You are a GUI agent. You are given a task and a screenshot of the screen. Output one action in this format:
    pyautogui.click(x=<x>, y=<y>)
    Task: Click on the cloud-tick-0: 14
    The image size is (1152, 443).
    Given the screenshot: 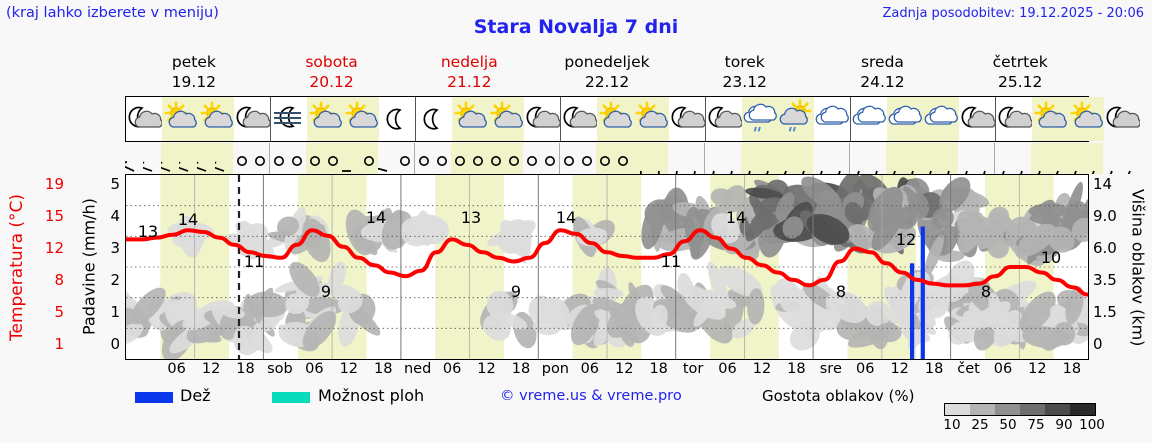 What is the action you would take?
    pyautogui.click(x=1103, y=184)
    